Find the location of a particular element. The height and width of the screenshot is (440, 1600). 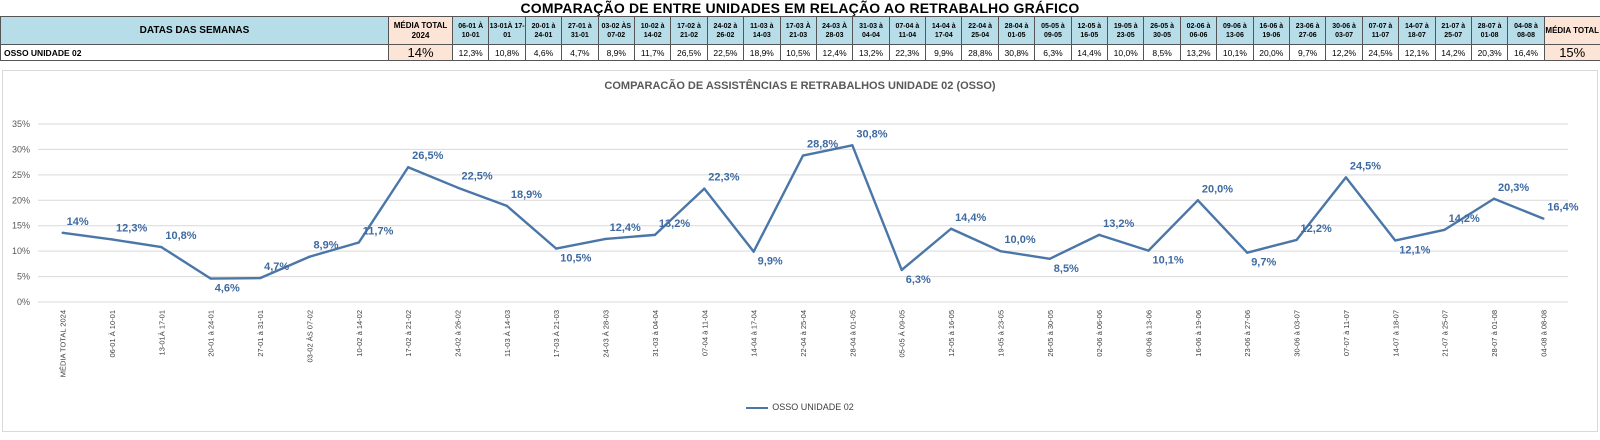

data-label: 28,8% is located at coordinates (822, 145).